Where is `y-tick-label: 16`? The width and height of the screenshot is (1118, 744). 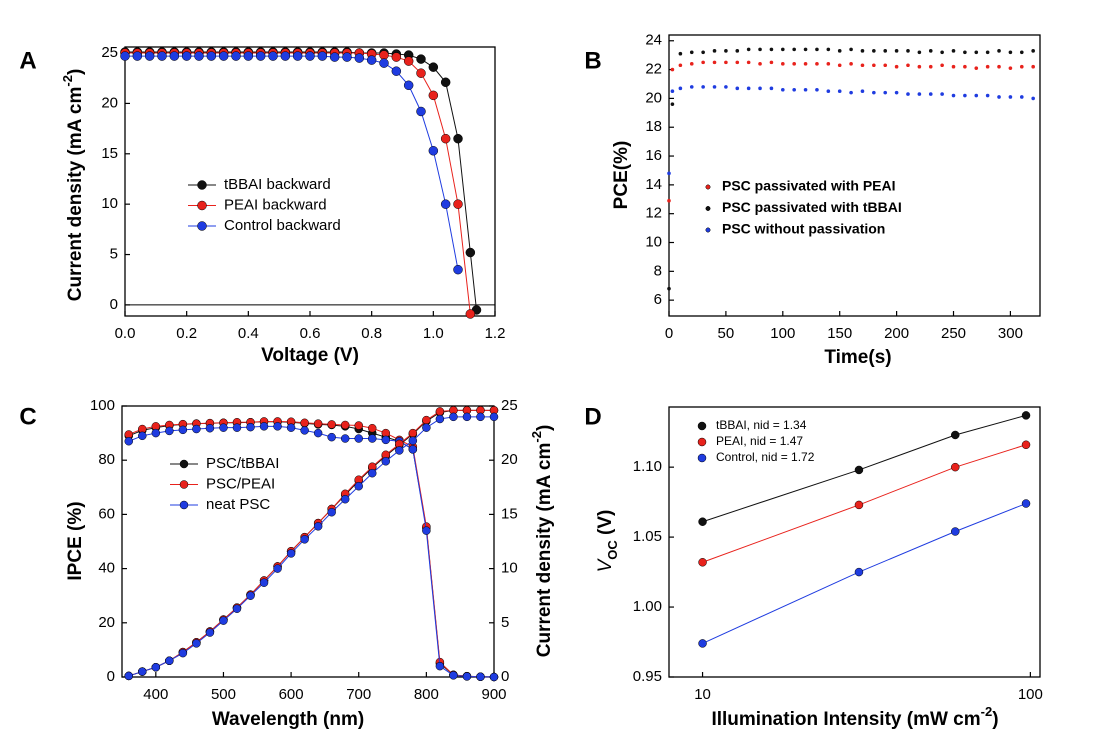
y-tick-label: 16 is located at coordinates (653, 155).